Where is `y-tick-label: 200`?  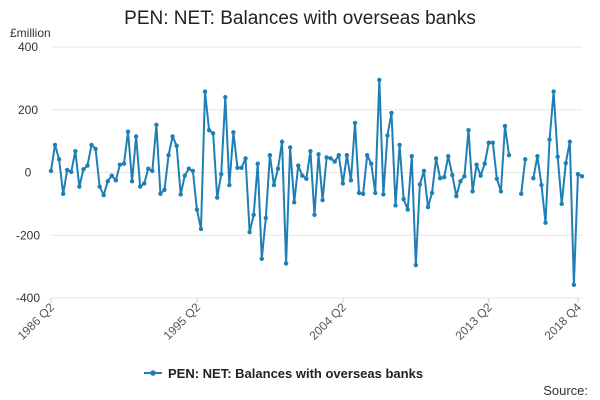
y-tick-label: 200 is located at coordinates (28, 110).